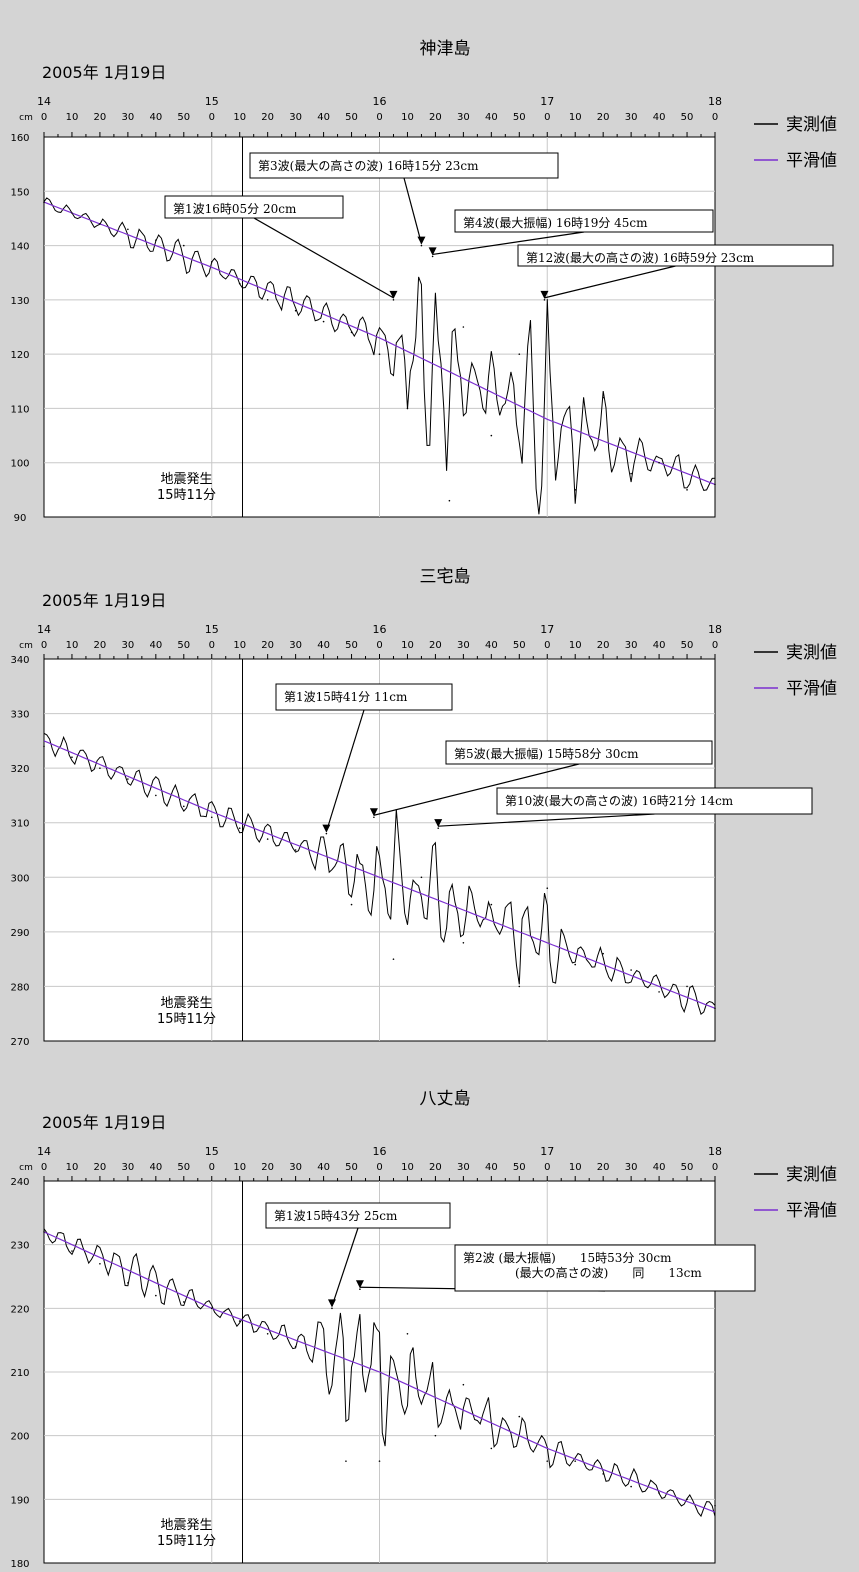 The image size is (859, 1572). Describe the element at coordinates (379, 343) in the screenshot. I see `series-smoothed-line` at that location.